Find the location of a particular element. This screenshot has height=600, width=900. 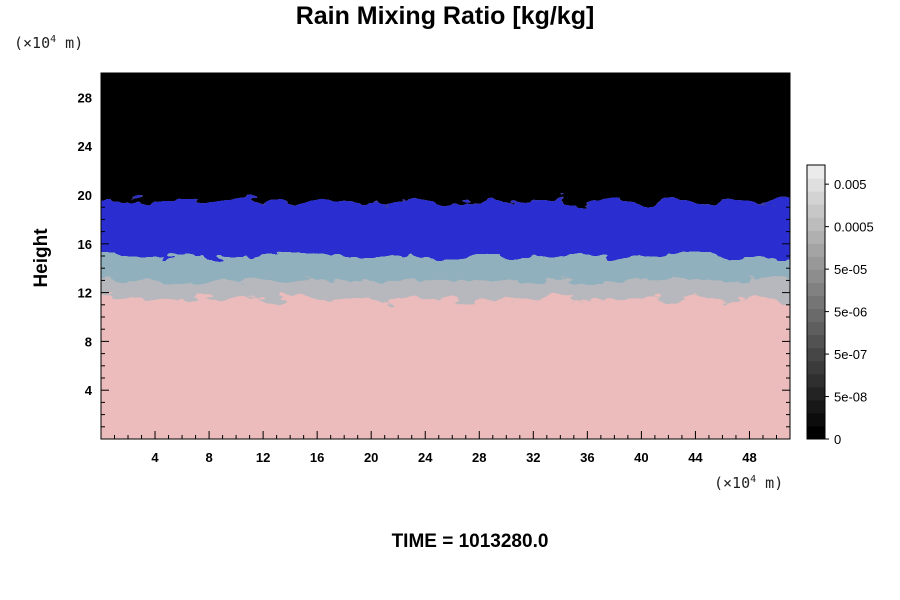

x-tick-label: 12 is located at coordinates (263, 457).